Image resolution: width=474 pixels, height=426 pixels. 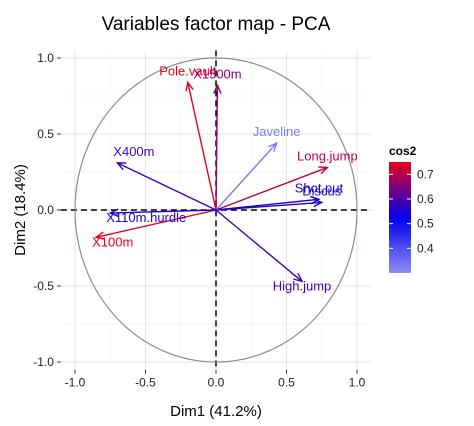 What do you see at coordinates (45, 58) in the screenshot?
I see `y-tick-label: 1.0` at bounding box center [45, 58].